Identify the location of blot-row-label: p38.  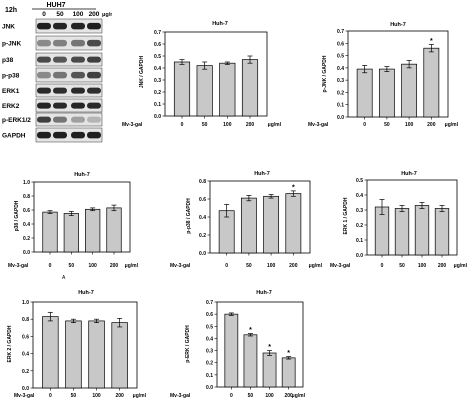
(8, 60).